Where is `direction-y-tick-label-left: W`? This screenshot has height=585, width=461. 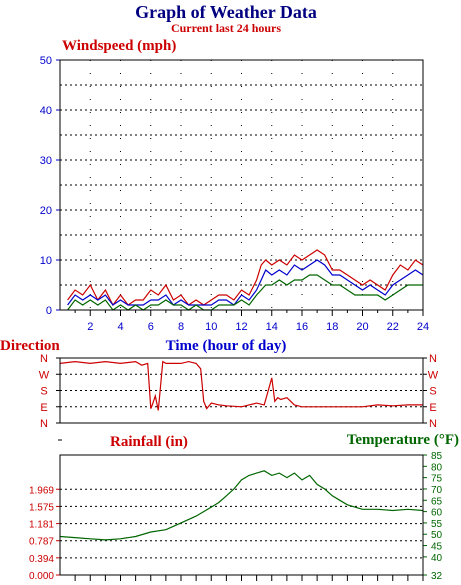
direction-y-tick-label-left: W is located at coordinates (44, 375).